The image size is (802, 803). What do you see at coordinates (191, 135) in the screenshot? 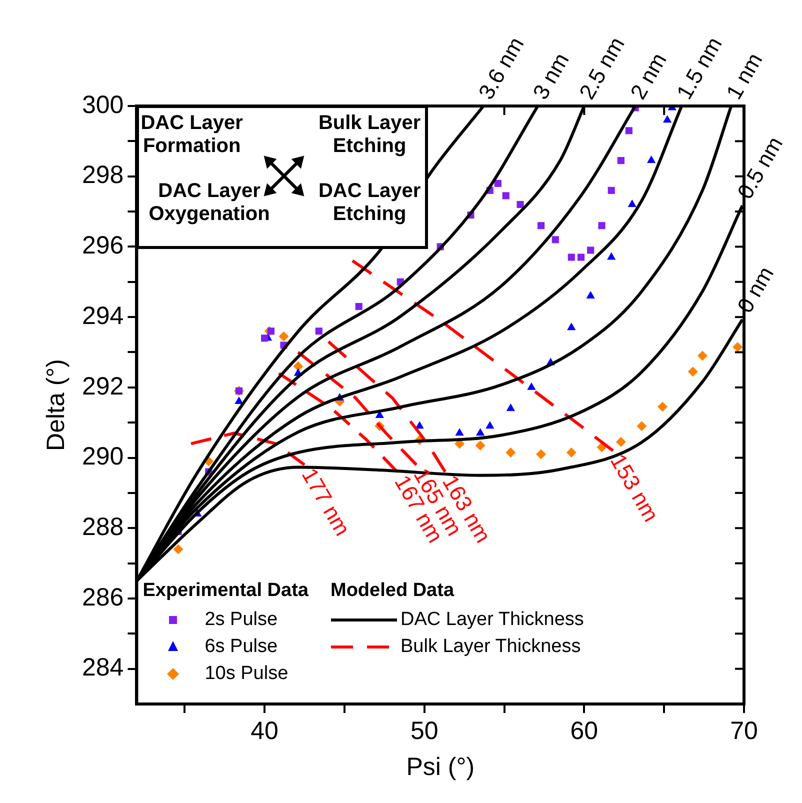
I see `annotation: DAC Layer Formation` at bounding box center [191, 135].